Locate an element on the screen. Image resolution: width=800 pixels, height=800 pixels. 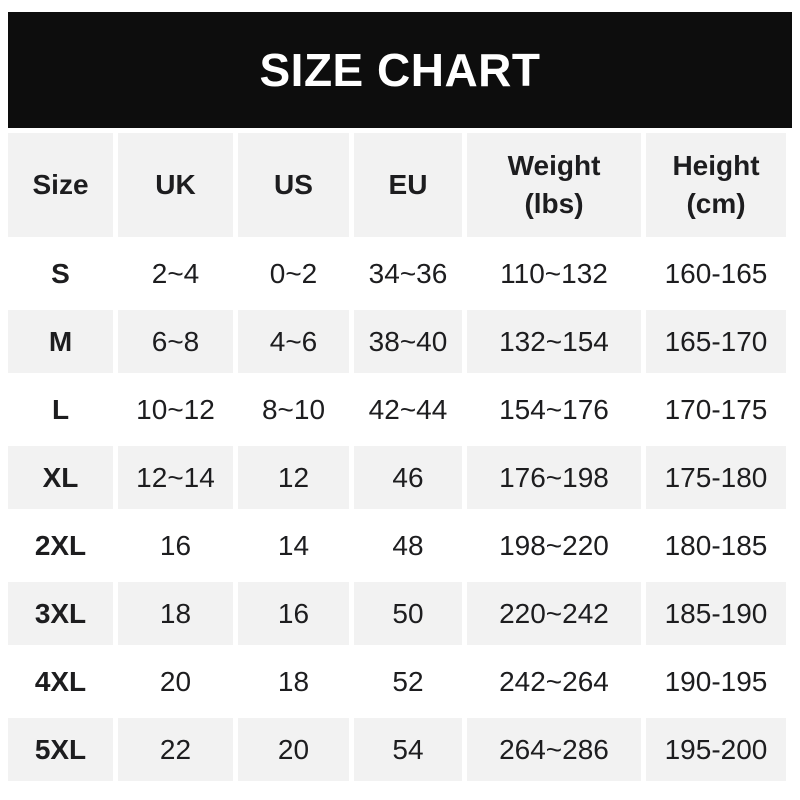
table-cell: 170-175 is located at coordinates (716, 409).